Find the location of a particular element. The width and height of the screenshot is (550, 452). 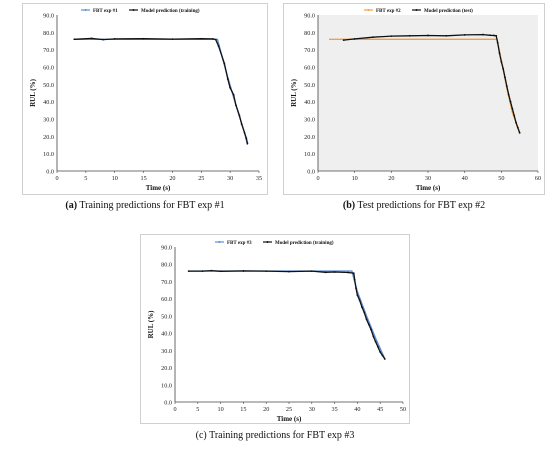

y-tick-label-c: 20.0 is located at coordinates (166, 368).